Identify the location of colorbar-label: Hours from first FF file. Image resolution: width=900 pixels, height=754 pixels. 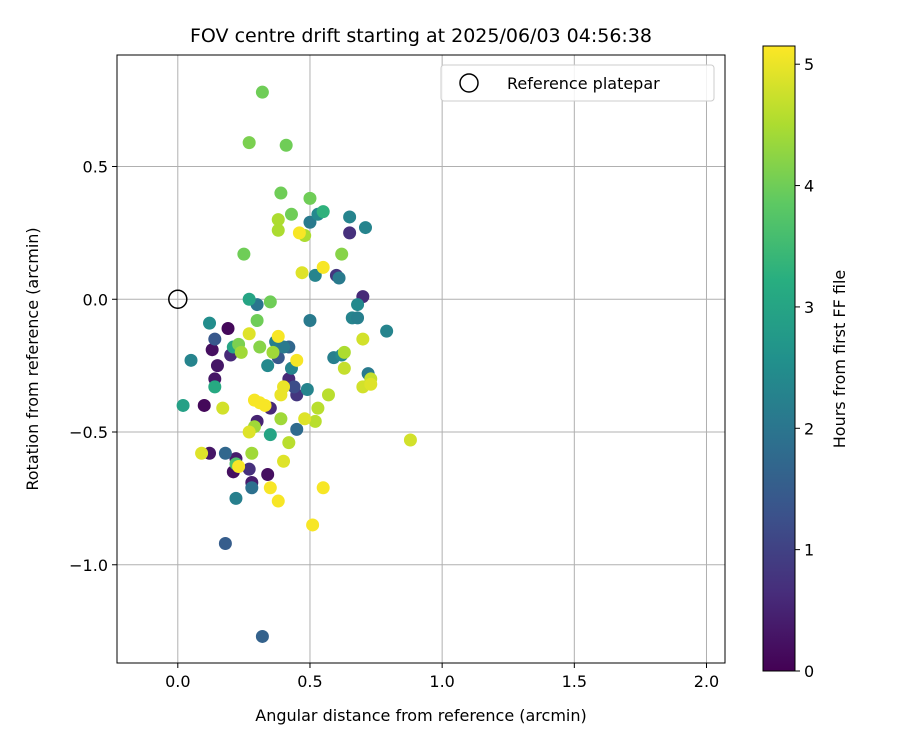
(839, 359).